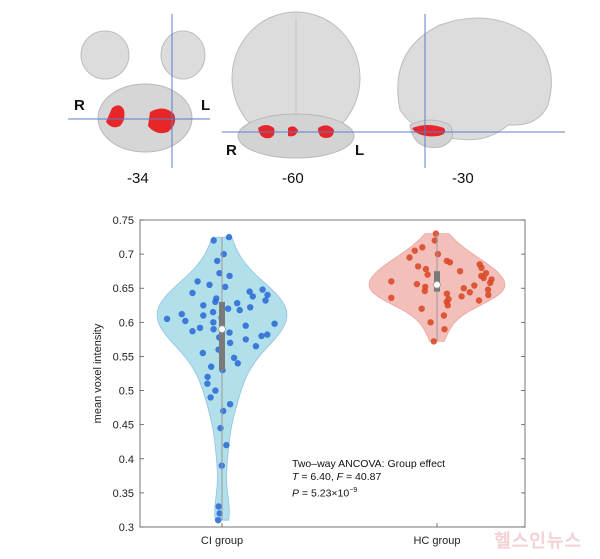 This screenshot has width=600, height=559. Describe the element at coordinates (138, 178) in the screenshot. I see `slice-coordinate-label: -34` at that location.